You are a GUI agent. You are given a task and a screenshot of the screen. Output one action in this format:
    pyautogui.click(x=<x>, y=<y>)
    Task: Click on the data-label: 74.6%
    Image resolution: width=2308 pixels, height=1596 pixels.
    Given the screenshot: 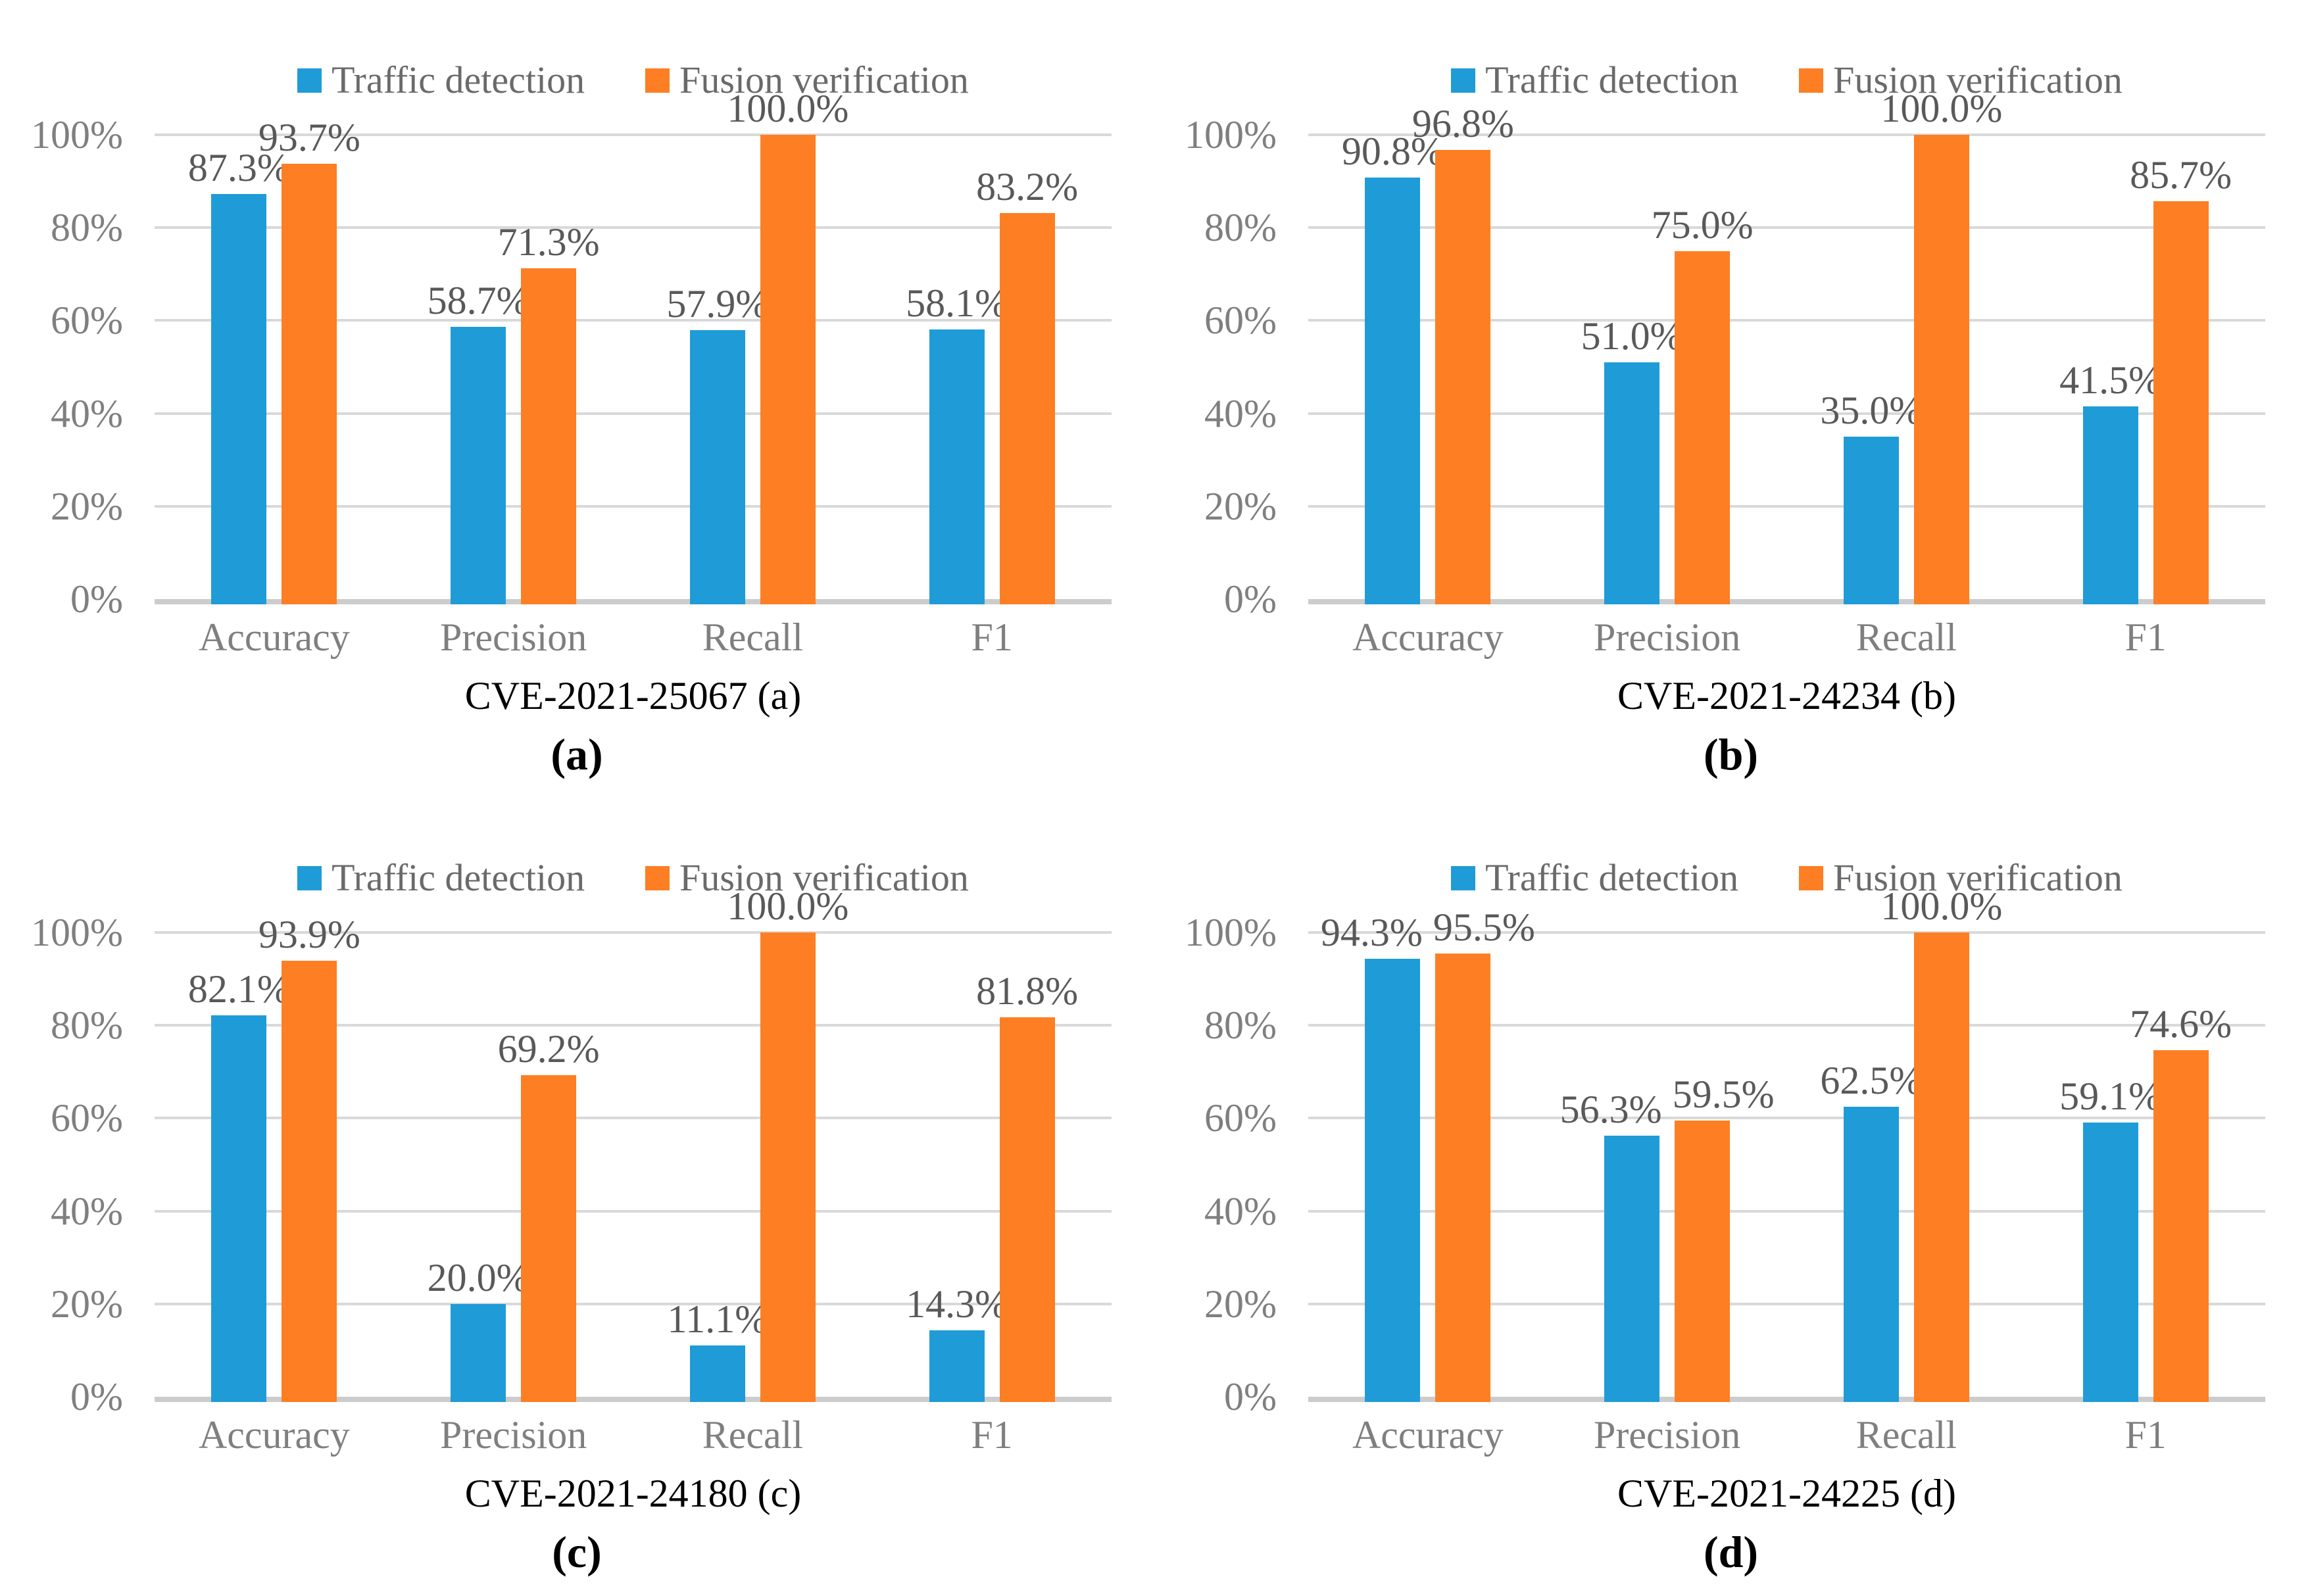 What is the action you would take?
    pyautogui.click(x=2181, y=1024)
    